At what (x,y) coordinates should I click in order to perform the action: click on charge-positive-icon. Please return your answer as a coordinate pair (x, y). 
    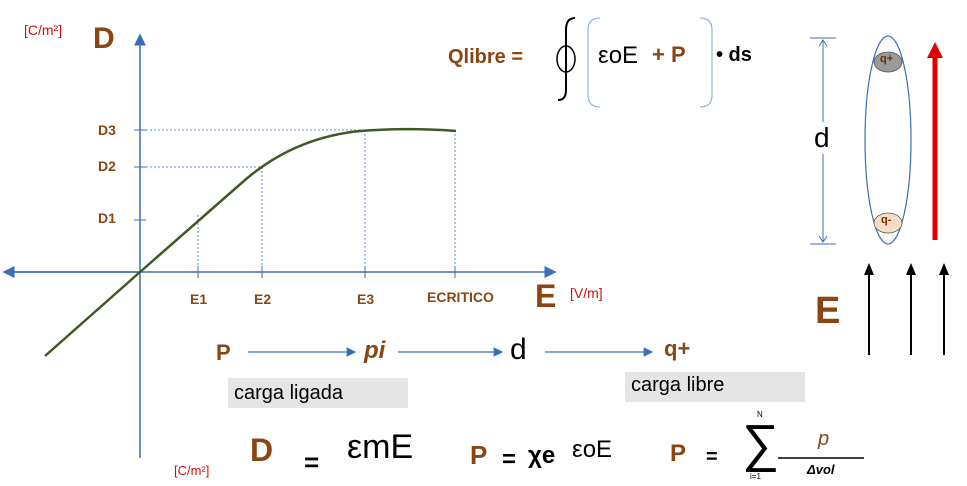
    Looking at the image, I should click on (888, 62).